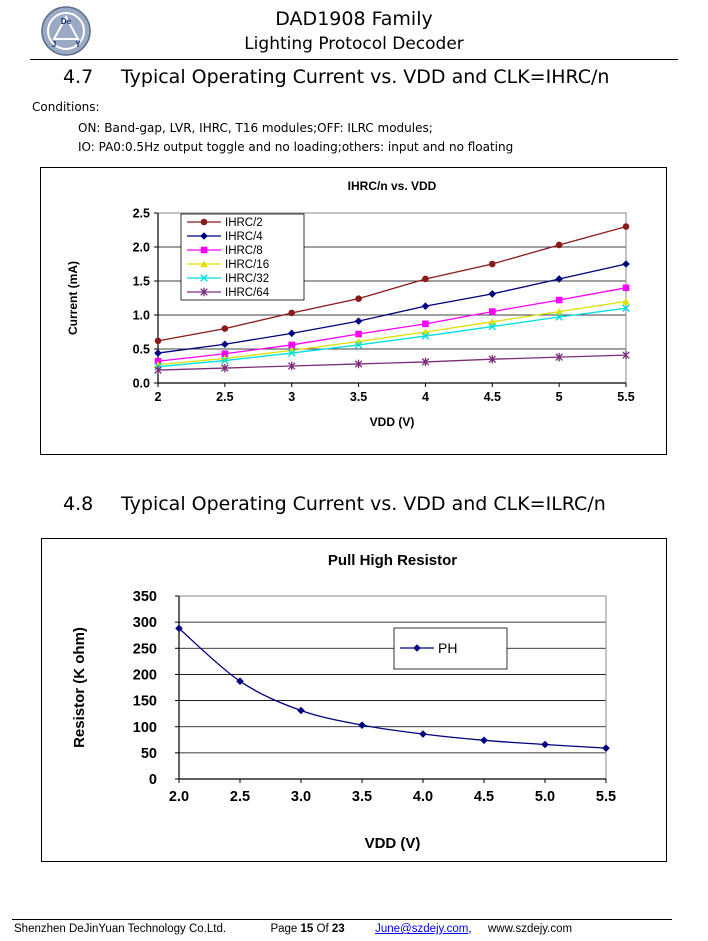  Describe the element at coordinates (79, 687) in the screenshot. I see `y-axis-label: Resistor (K ohm)` at that location.